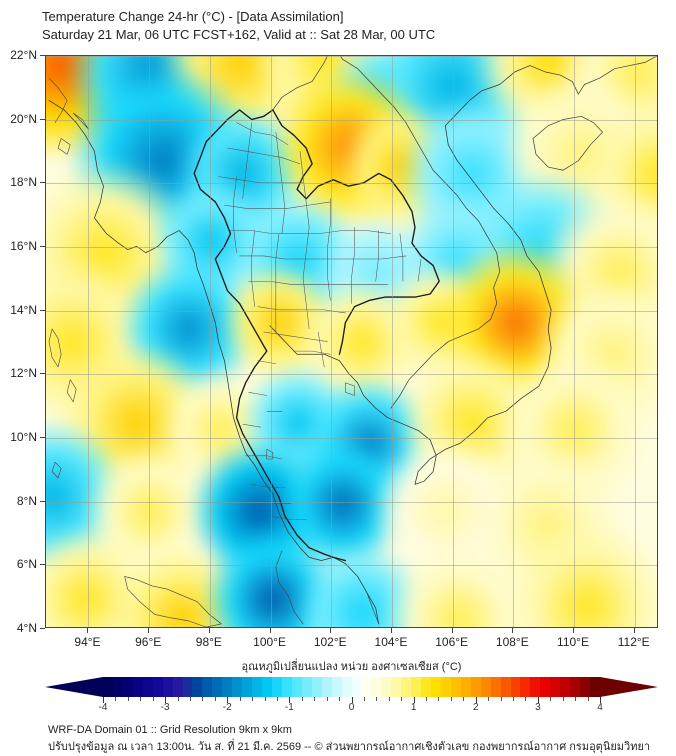  Describe the element at coordinates (416, 232) in the screenshot. I see `vietnam-border` at that location.